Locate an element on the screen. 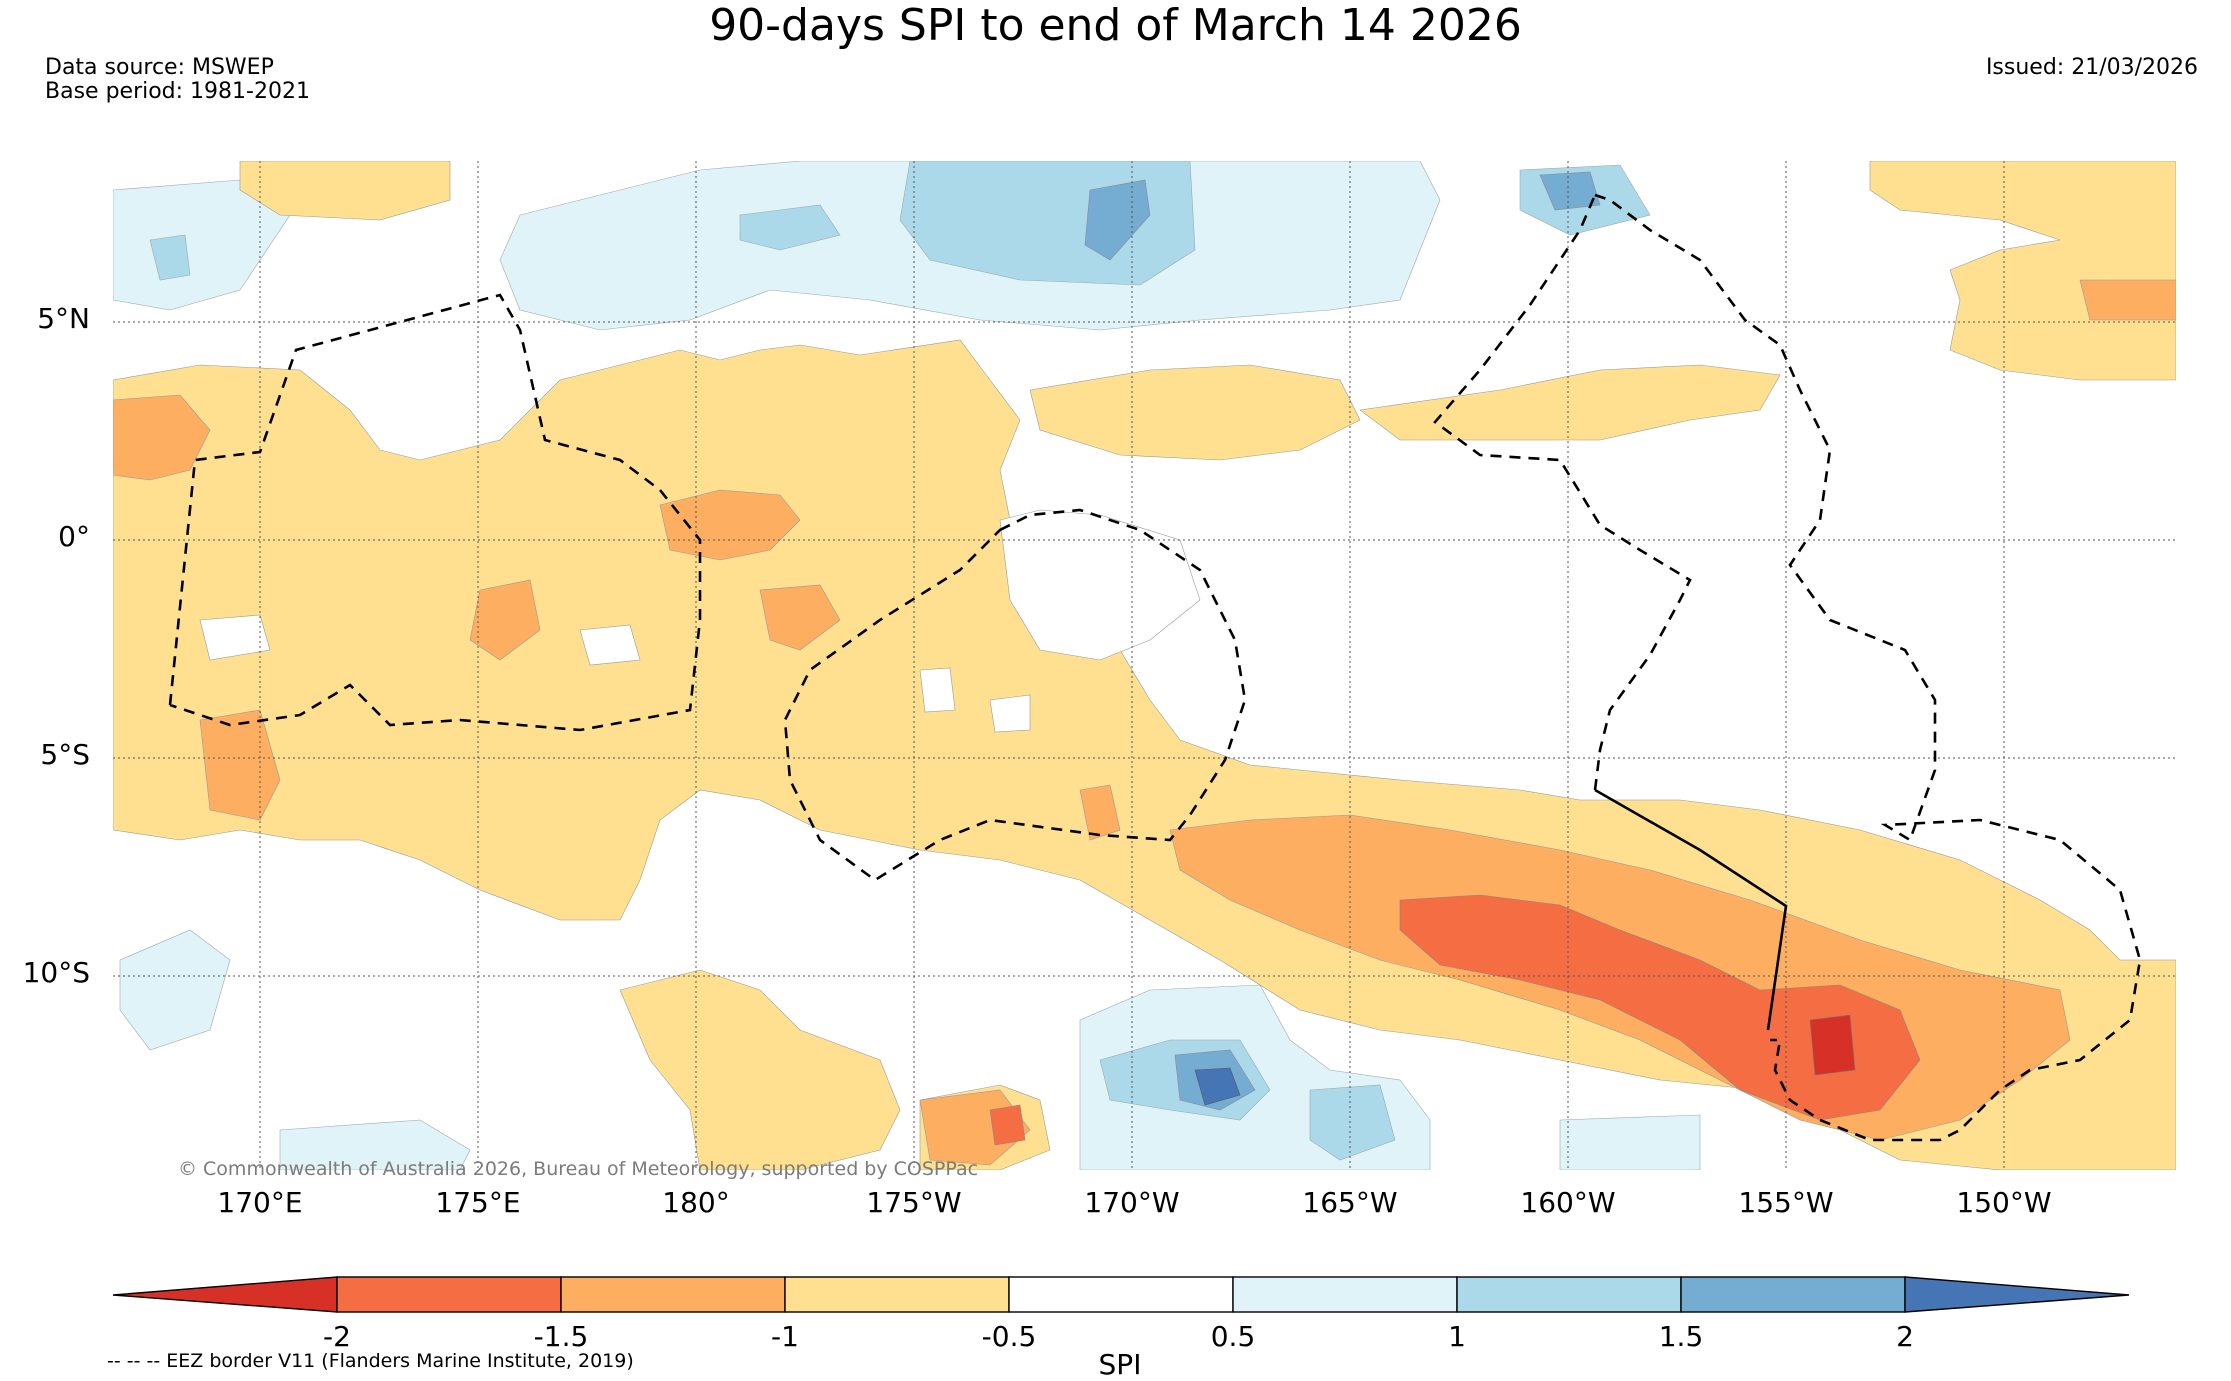  colorbar-tick-label: -1 is located at coordinates (785, 1336).